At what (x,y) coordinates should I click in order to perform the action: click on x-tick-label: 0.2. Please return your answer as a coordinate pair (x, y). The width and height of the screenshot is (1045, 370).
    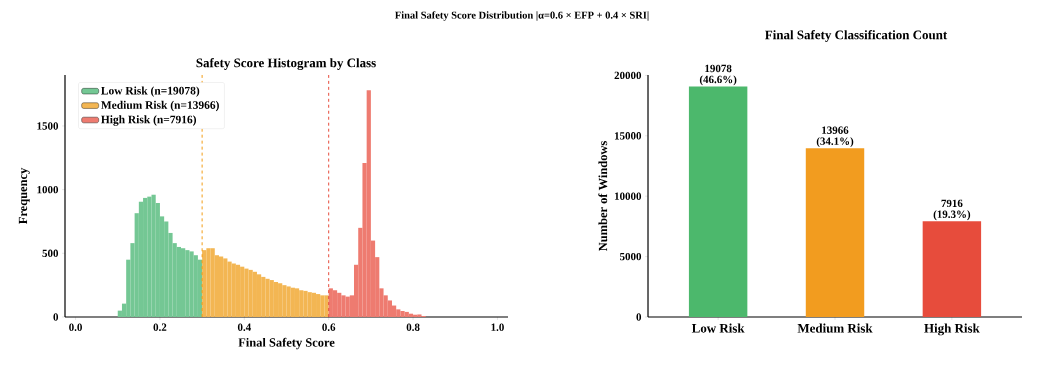
    Looking at the image, I should click on (160, 327).